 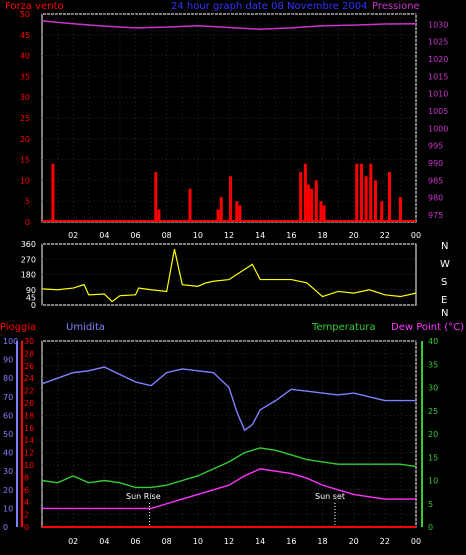 I want to click on rain-tick-label: 6, so click(x=26, y=490).